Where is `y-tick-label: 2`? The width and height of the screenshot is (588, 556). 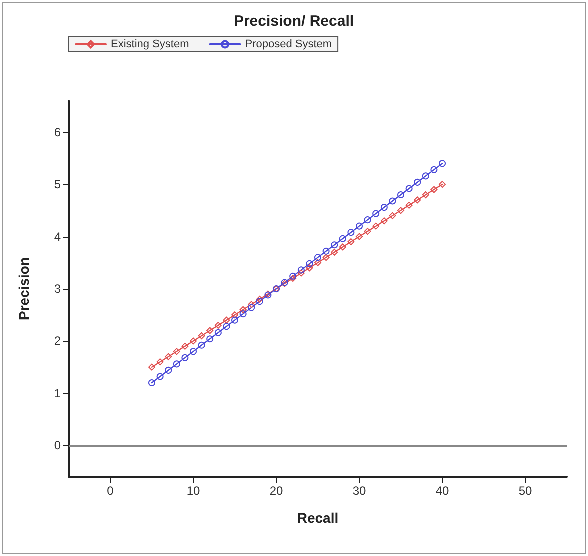 y-tick-label: 2 is located at coordinates (58, 341).